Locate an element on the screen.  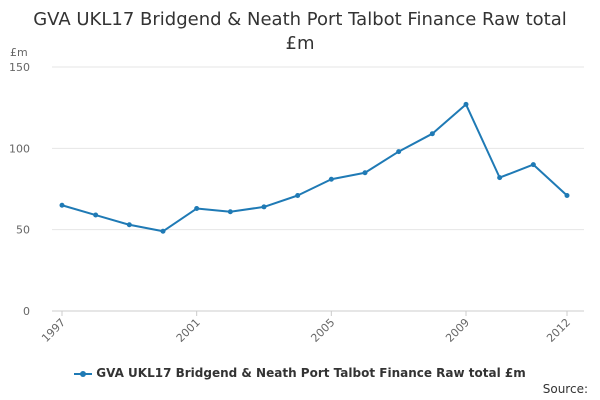
source-label: Source: is located at coordinates (565, 389).